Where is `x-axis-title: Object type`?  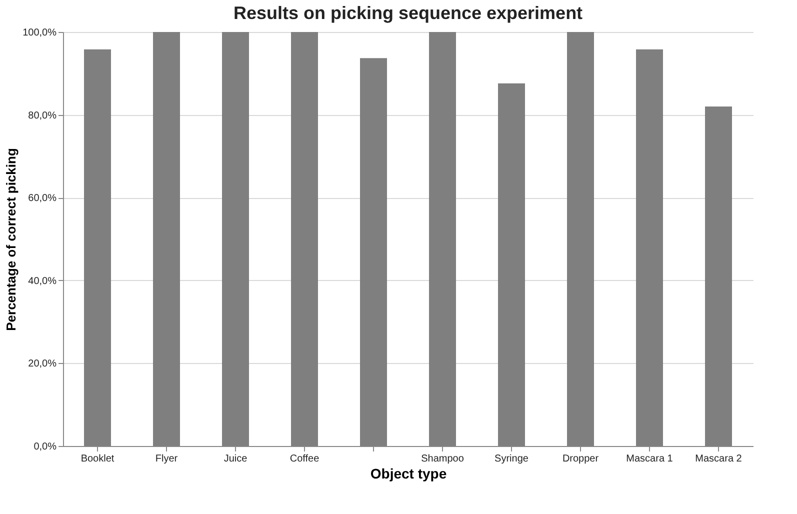 x-axis-title: Object type is located at coordinates (408, 474).